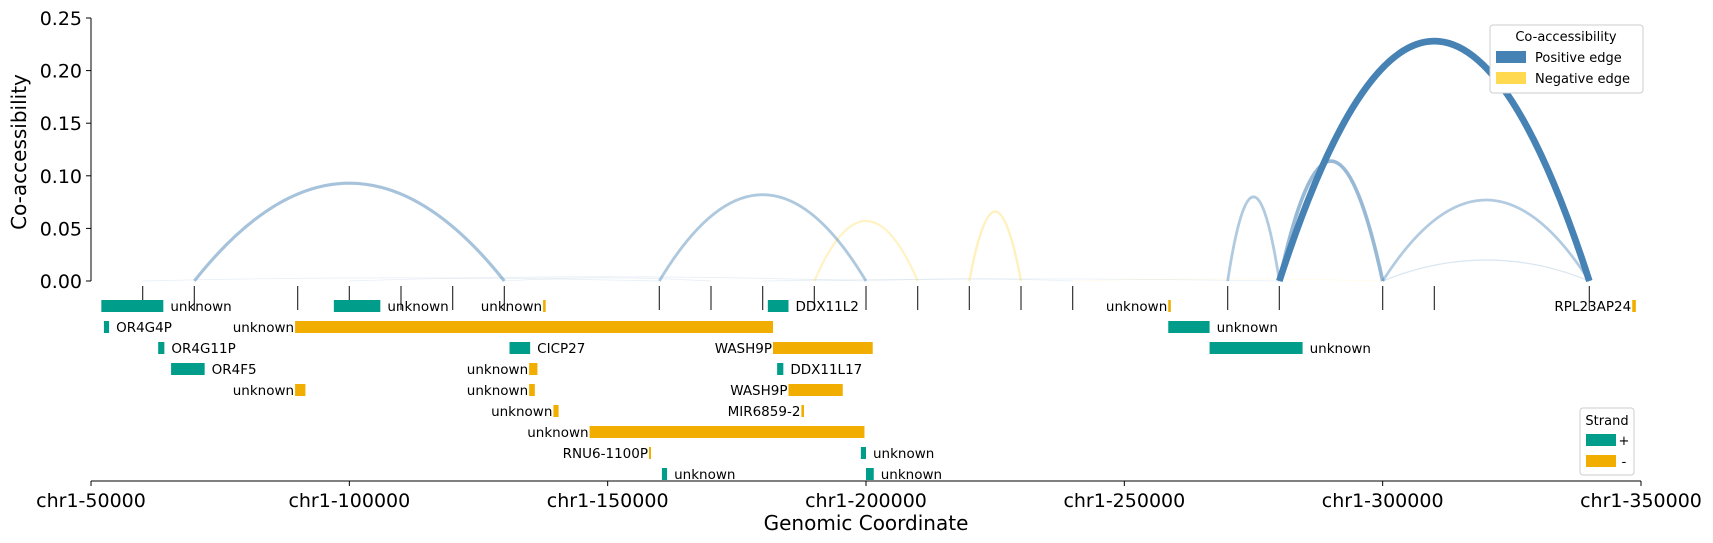  Describe the element at coordinates (1511, 57) in the screenshot. I see `positive-edge-swatch` at that location.